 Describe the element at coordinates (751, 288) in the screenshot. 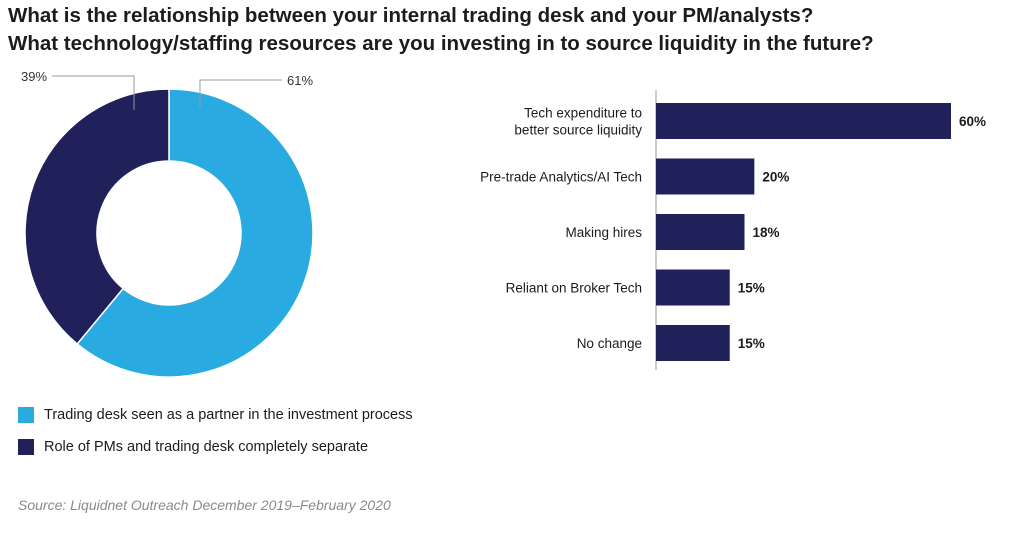

I see `bar-value-label-3: 15%` at that location.